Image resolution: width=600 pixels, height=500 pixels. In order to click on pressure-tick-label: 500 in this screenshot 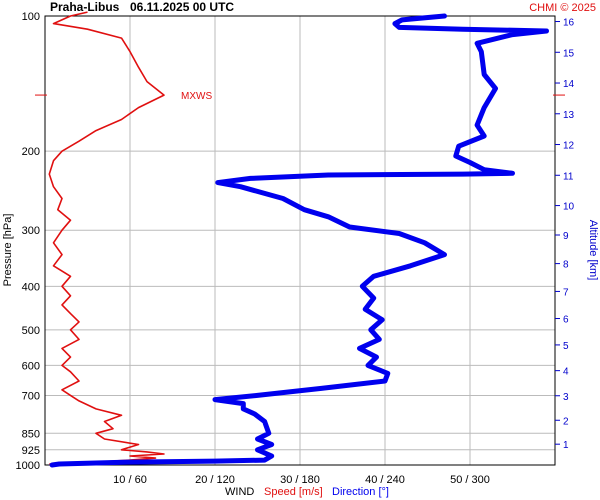, I will do `click(31, 331)`.